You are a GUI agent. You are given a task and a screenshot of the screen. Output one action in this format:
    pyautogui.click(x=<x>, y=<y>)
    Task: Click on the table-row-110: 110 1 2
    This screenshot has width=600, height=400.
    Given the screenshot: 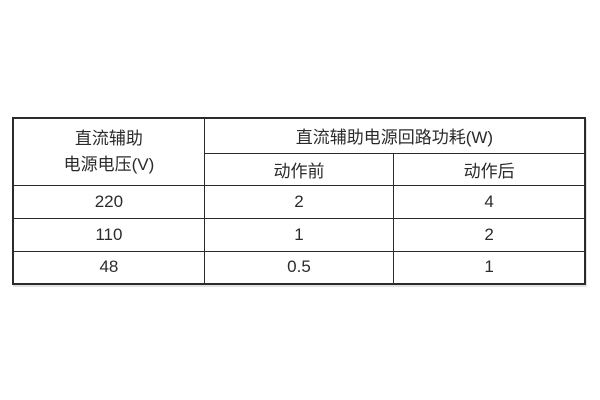 What is the action you would take?
    pyautogui.click(x=299, y=234)
    